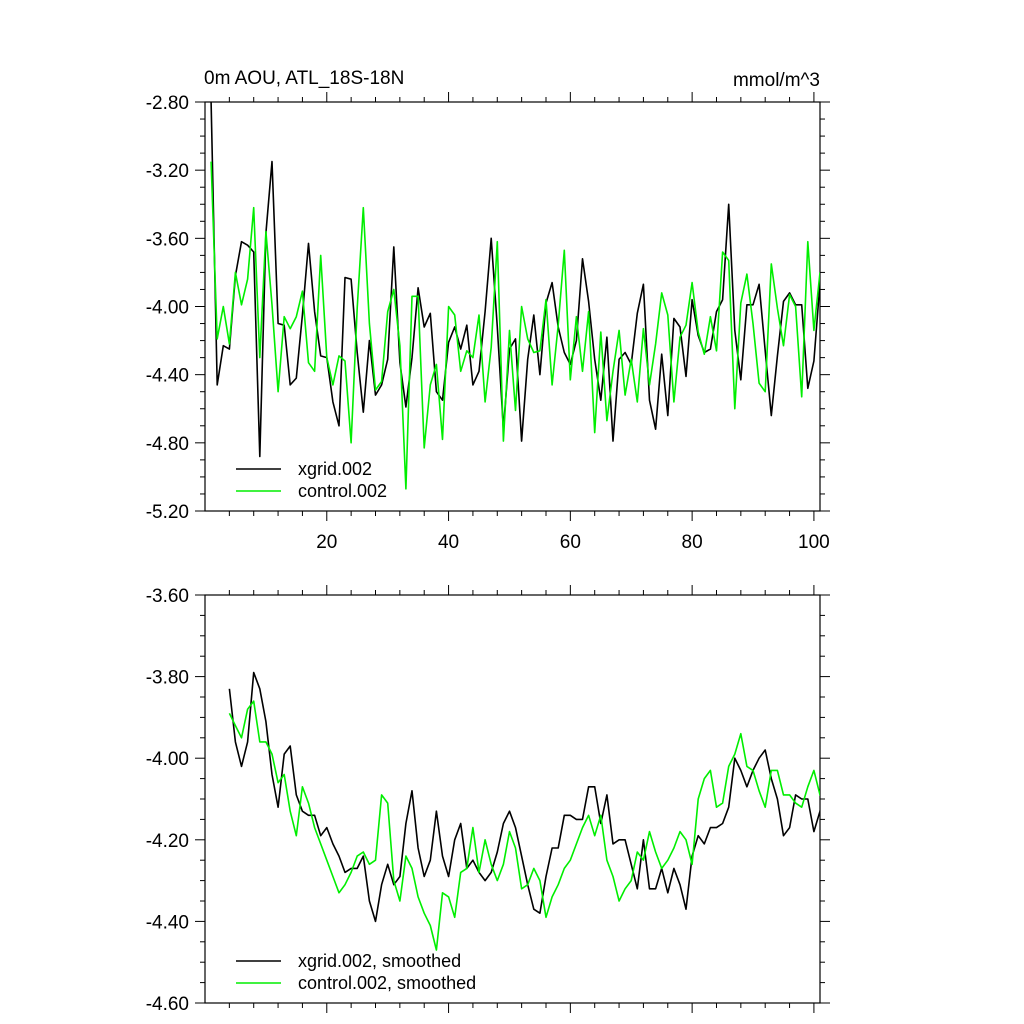 The height and width of the screenshot is (1024, 1024). I want to click on y-tick-label: -3.80, so click(167, 678).